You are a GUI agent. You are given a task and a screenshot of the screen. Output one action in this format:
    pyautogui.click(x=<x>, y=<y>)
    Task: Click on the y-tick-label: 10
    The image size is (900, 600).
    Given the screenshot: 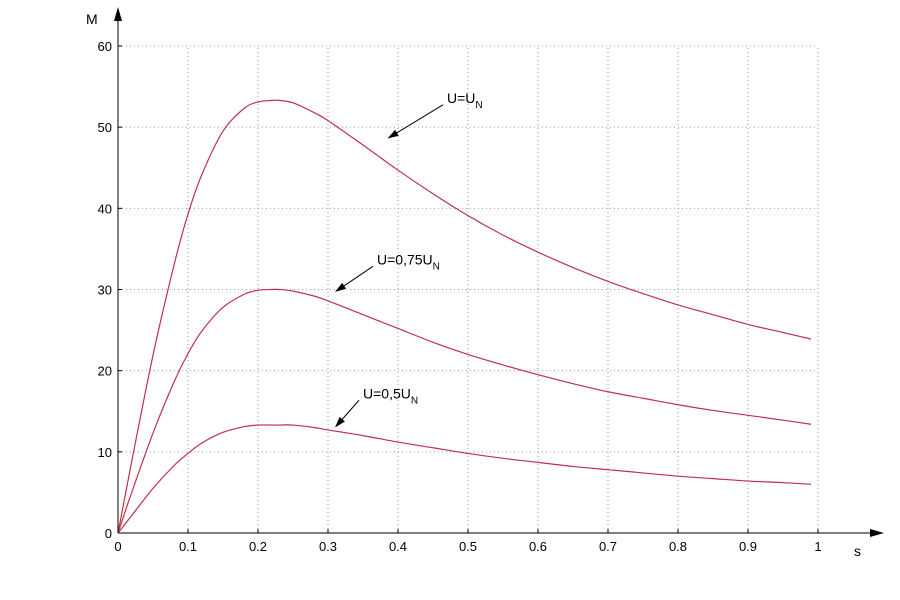 What is the action you would take?
    pyautogui.click(x=105, y=452)
    